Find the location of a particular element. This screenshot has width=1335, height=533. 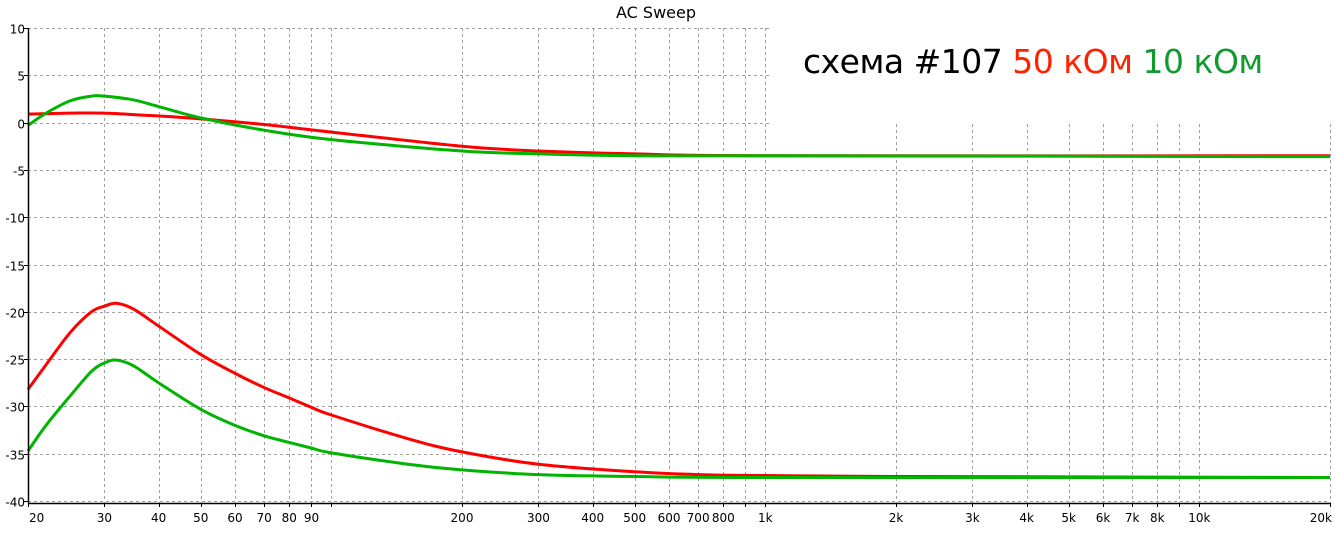

y-tick-label: -40 is located at coordinates (15, 503).